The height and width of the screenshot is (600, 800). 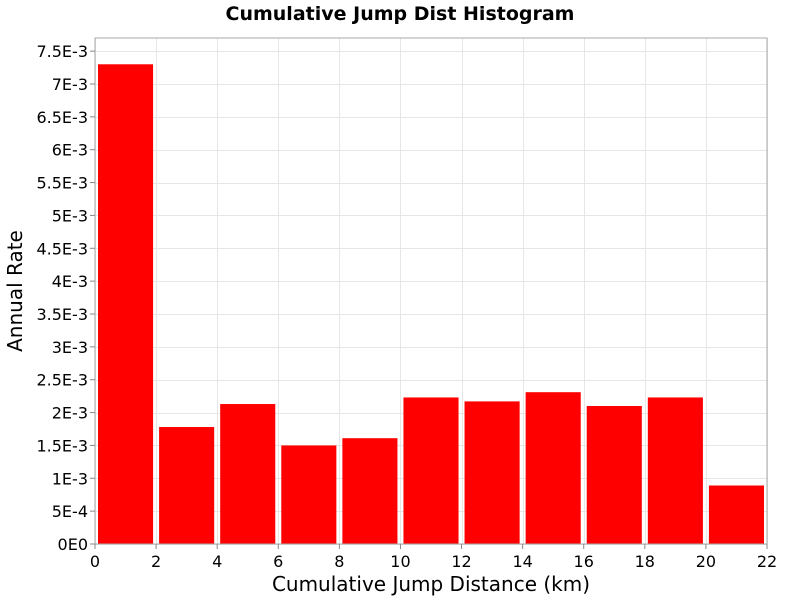 I want to click on y-tick-label: 2E-3, so click(x=70, y=413).